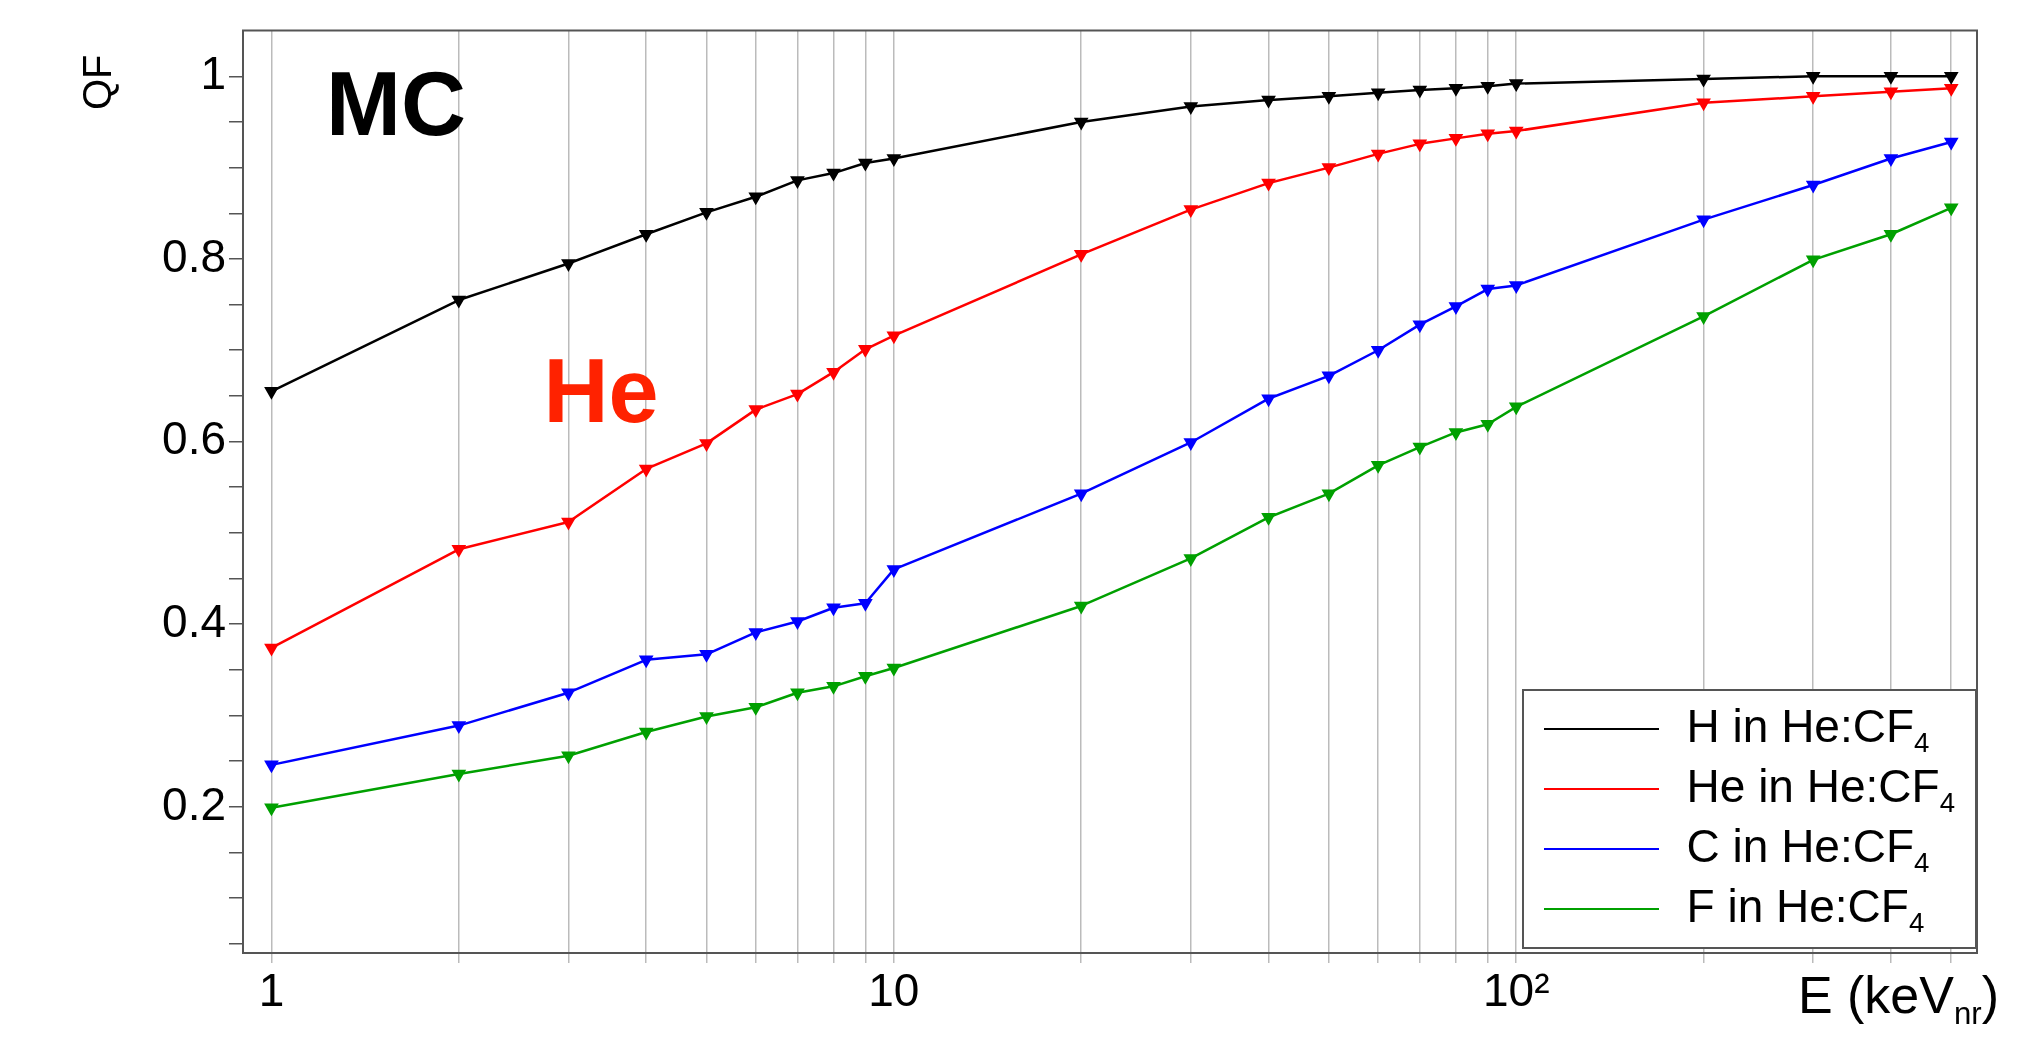  I want to click on legend-label: He in He:CF$_{4}$, so click(1820, 789).